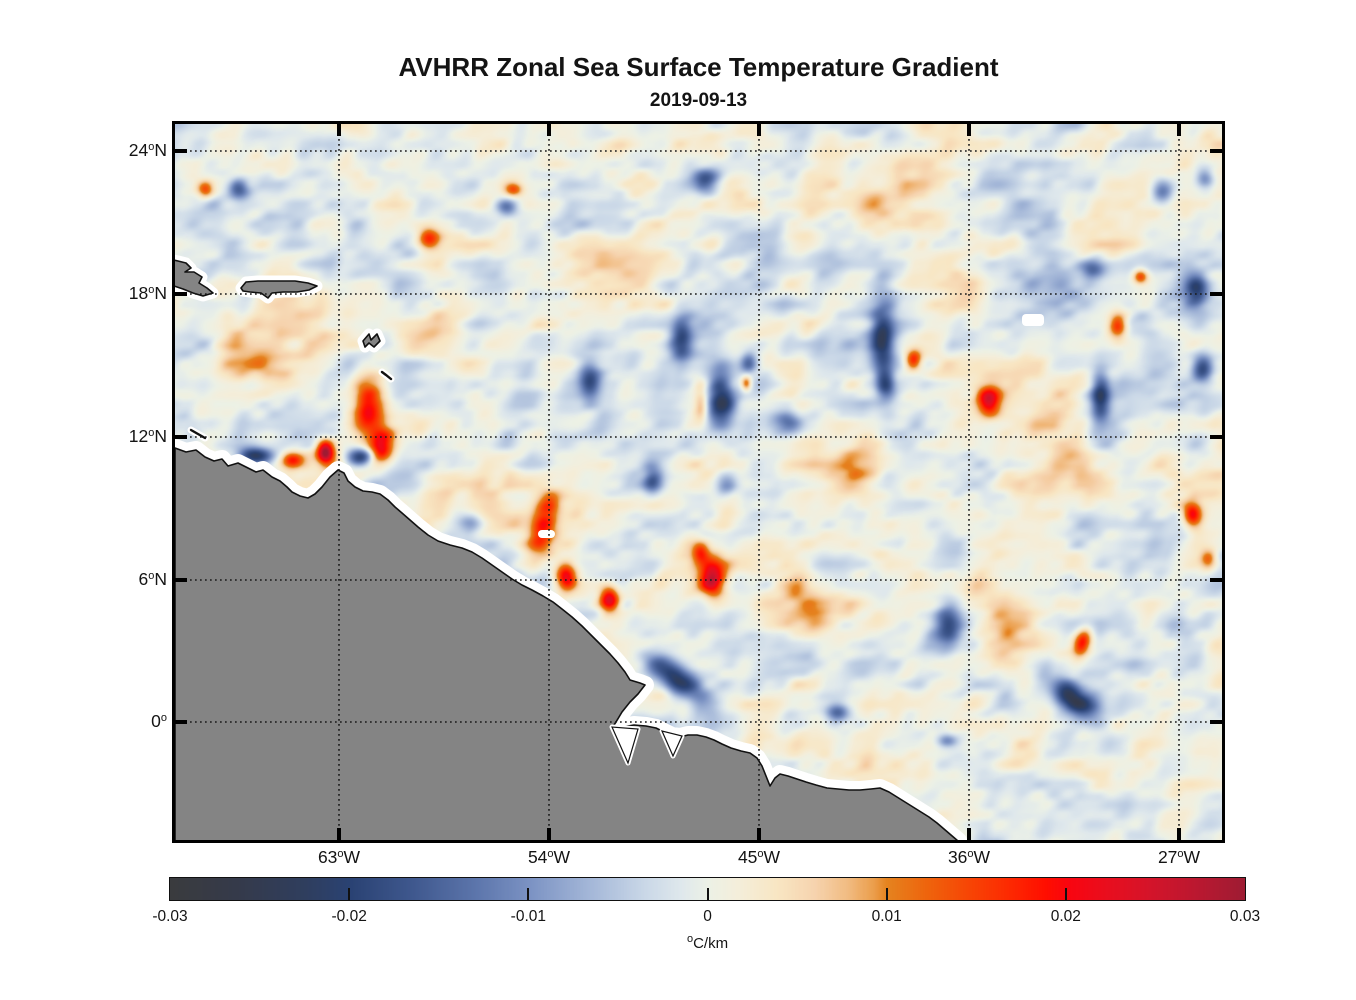 This screenshot has width=1356, height=1000. I want to click on x-tick-label: 45oW, so click(759, 857).